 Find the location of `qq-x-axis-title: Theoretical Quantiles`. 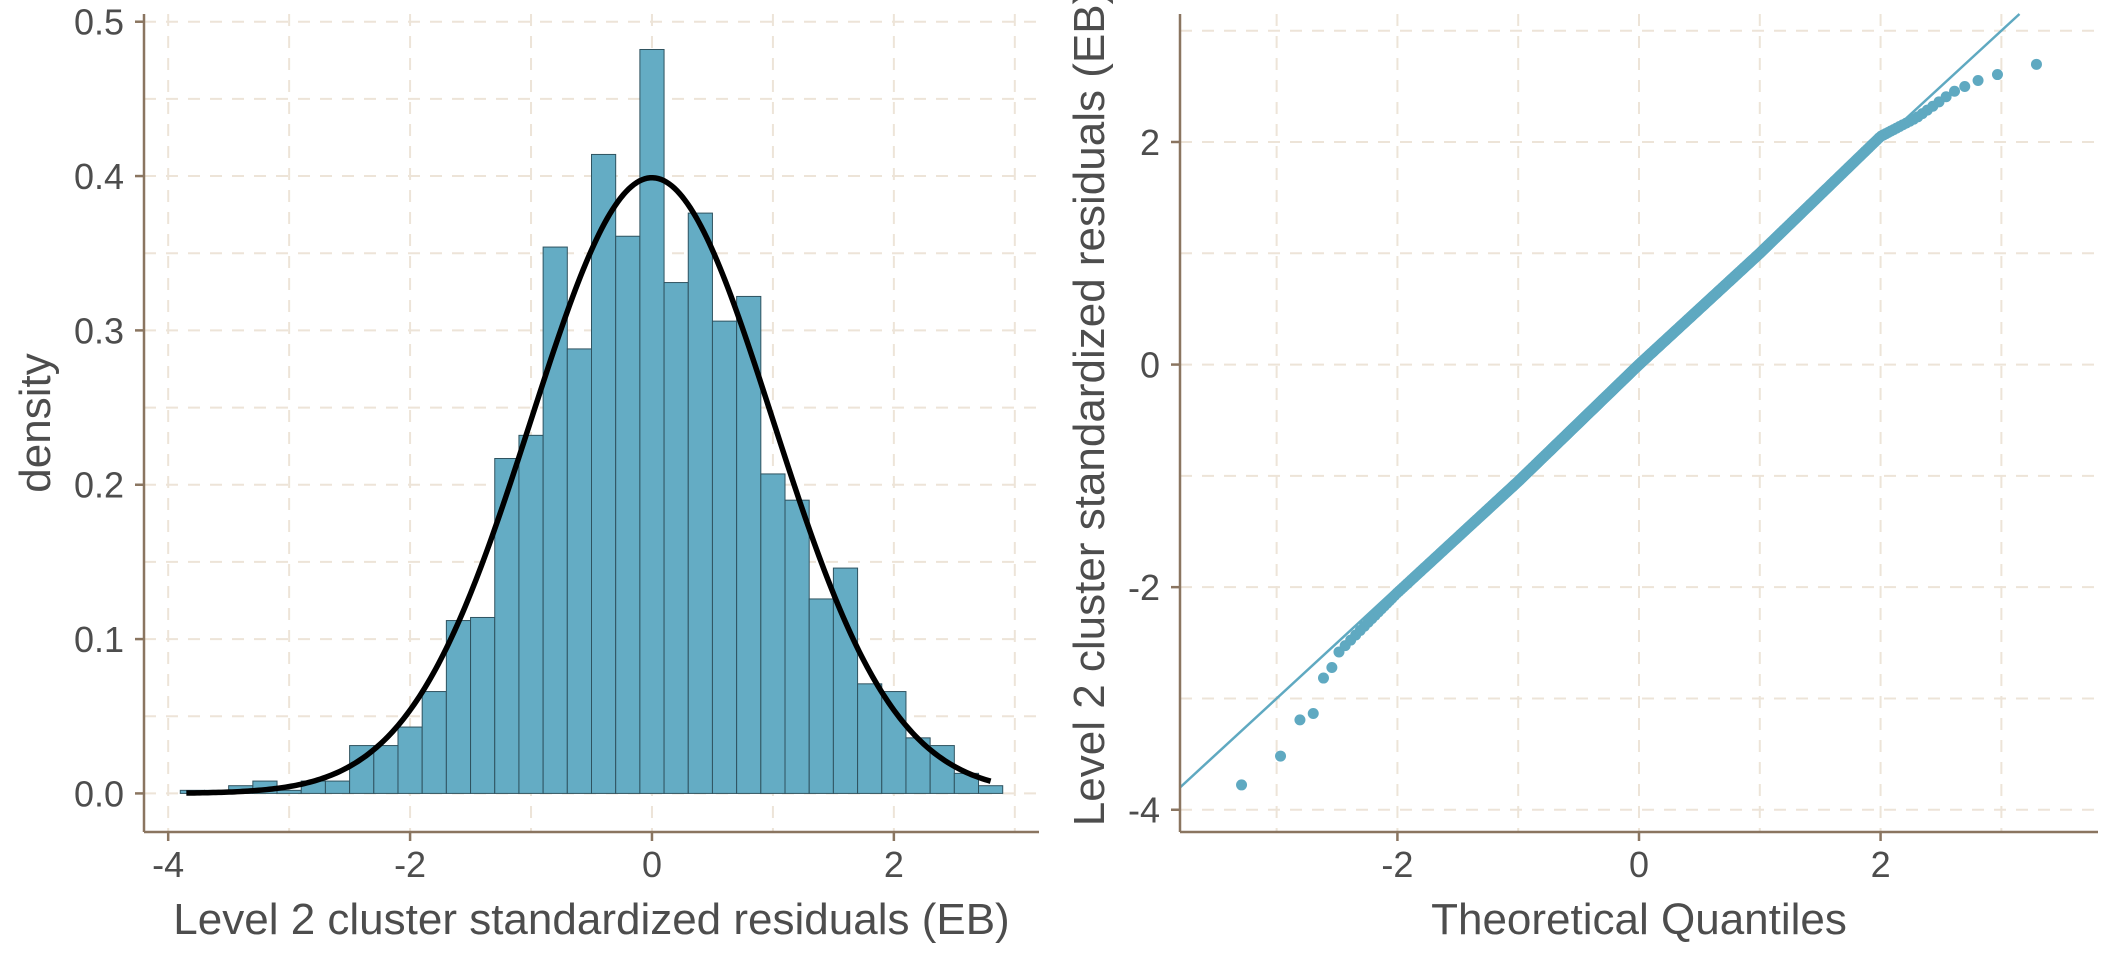

qq-x-axis-title: Theoretical Quantiles is located at coordinates (1639, 919).